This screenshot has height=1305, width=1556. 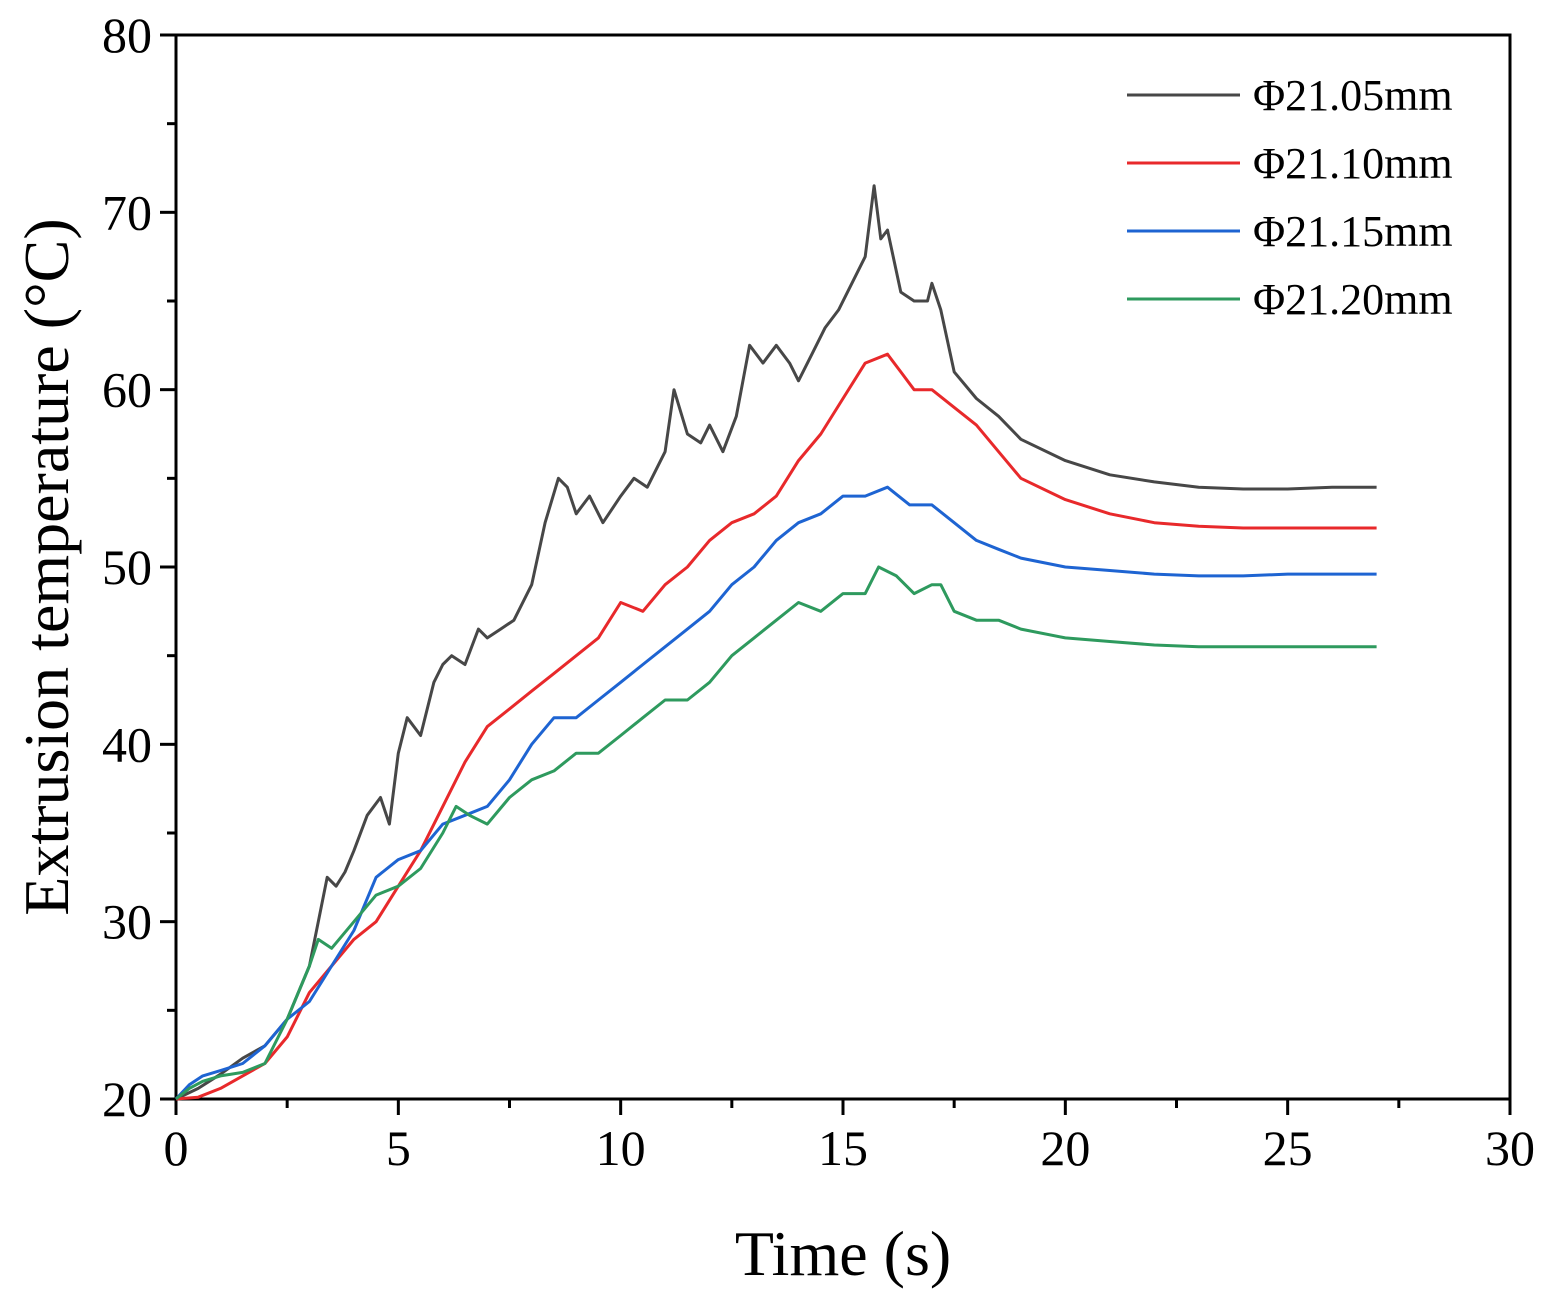 What do you see at coordinates (1290, 197) in the screenshot?
I see `legend: Φ21.05mm Φ21.10mm Φ21.15mm Φ21.20mm` at bounding box center [1290, 197].